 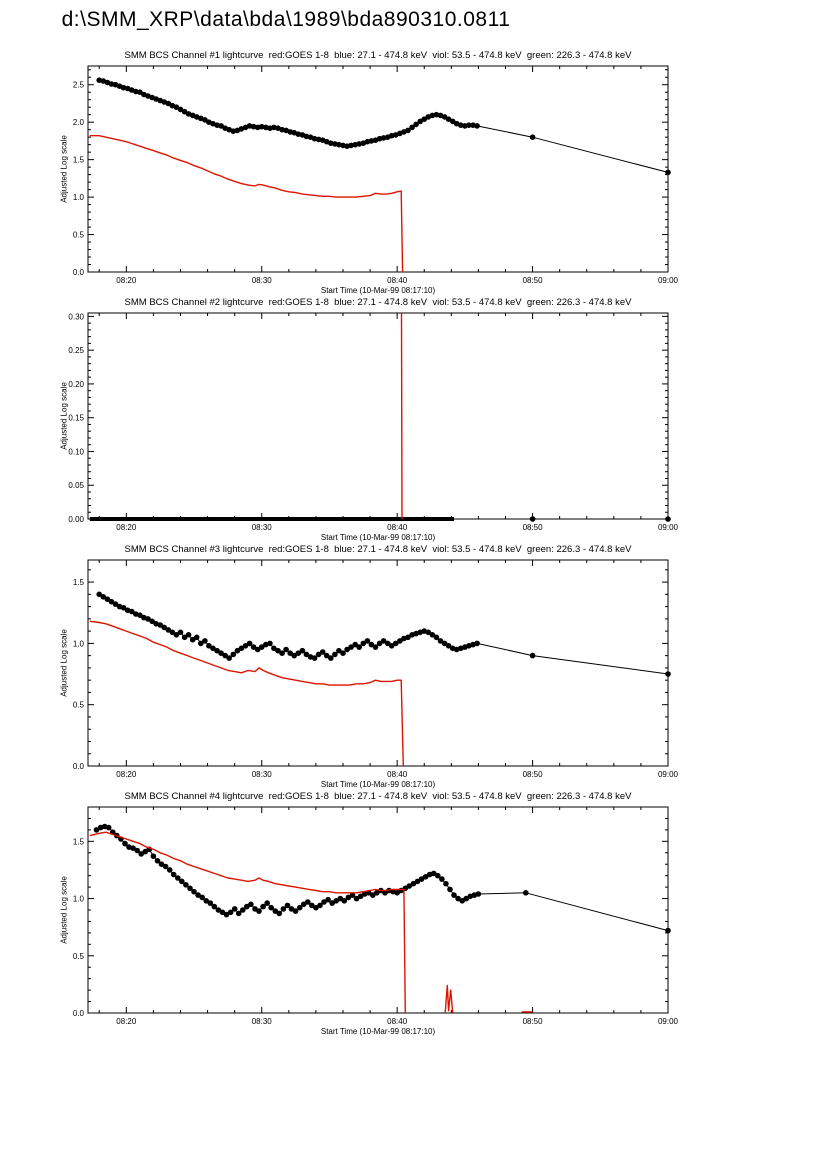 What do you see at coordinates (378, 784) in the screenshot?
I see `x-axis-label-3: Start Time (10-Mar-99 08:17:10)` at bounding box center [378, 784].